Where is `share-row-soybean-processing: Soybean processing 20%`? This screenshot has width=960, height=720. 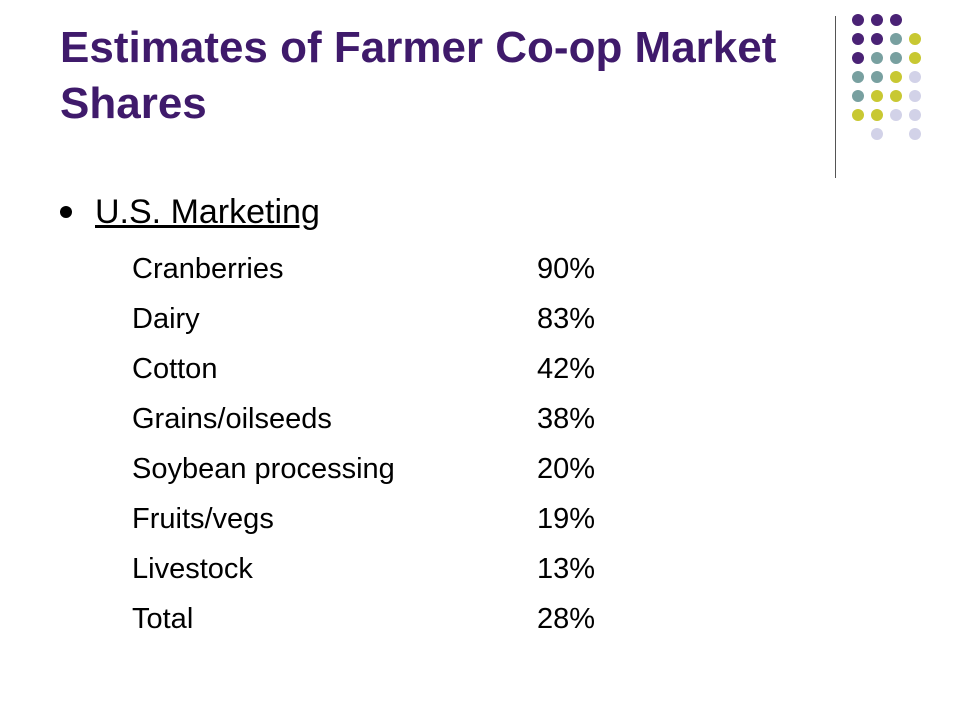
share-row-soybean-processing: Soybean processing 20% is located at coordinates (382, 469).